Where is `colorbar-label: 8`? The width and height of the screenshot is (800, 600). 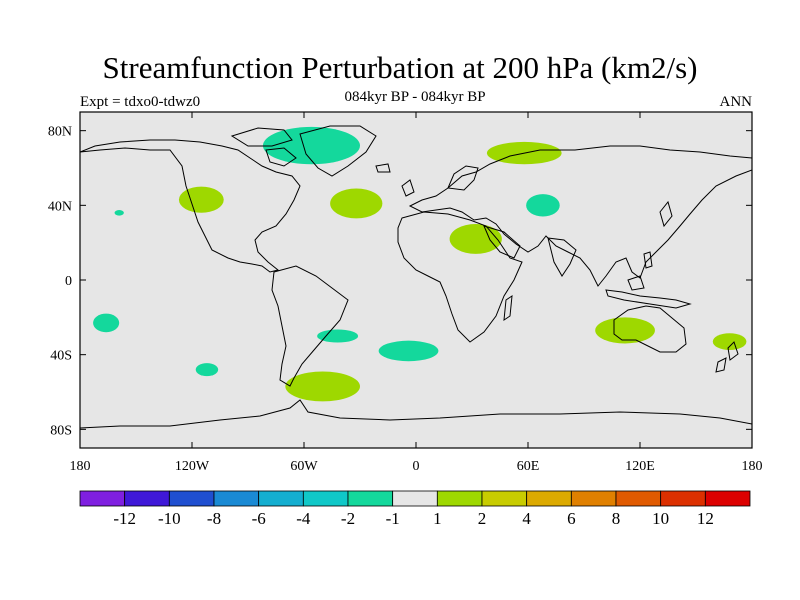 colorbar-label: 8 is located at coordinates (616, 518).